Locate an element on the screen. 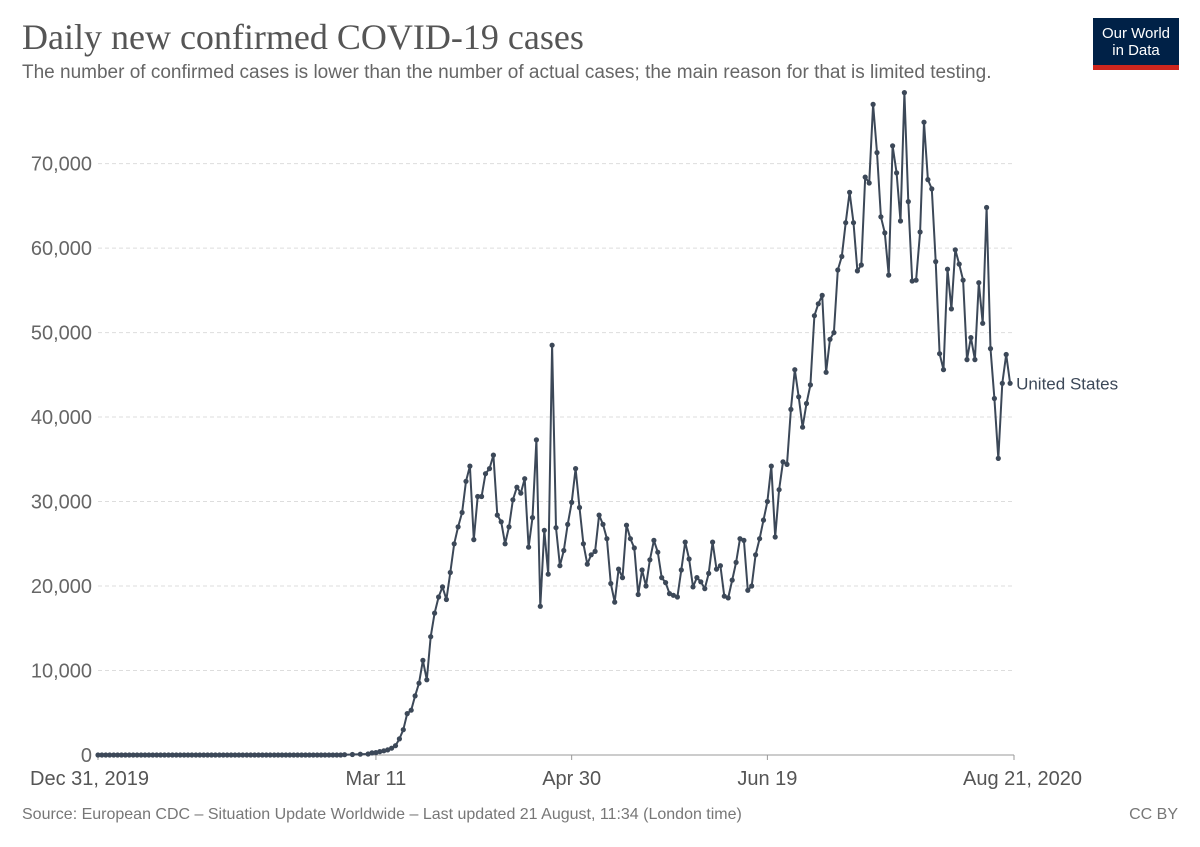 This screenshot has width=1200, height=847. owid-logo: Our World in Data is located at coordinates (1136, 44).